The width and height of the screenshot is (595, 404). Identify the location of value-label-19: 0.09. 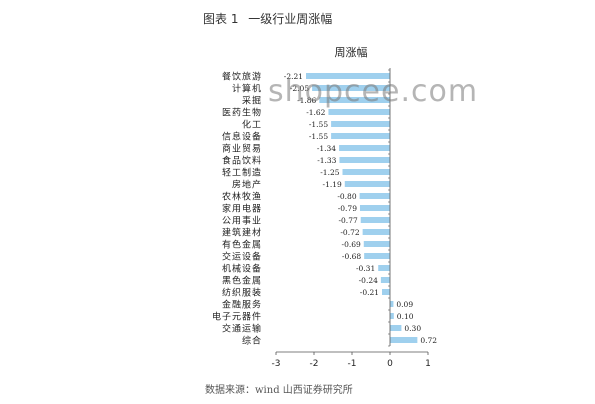
(404, 304).